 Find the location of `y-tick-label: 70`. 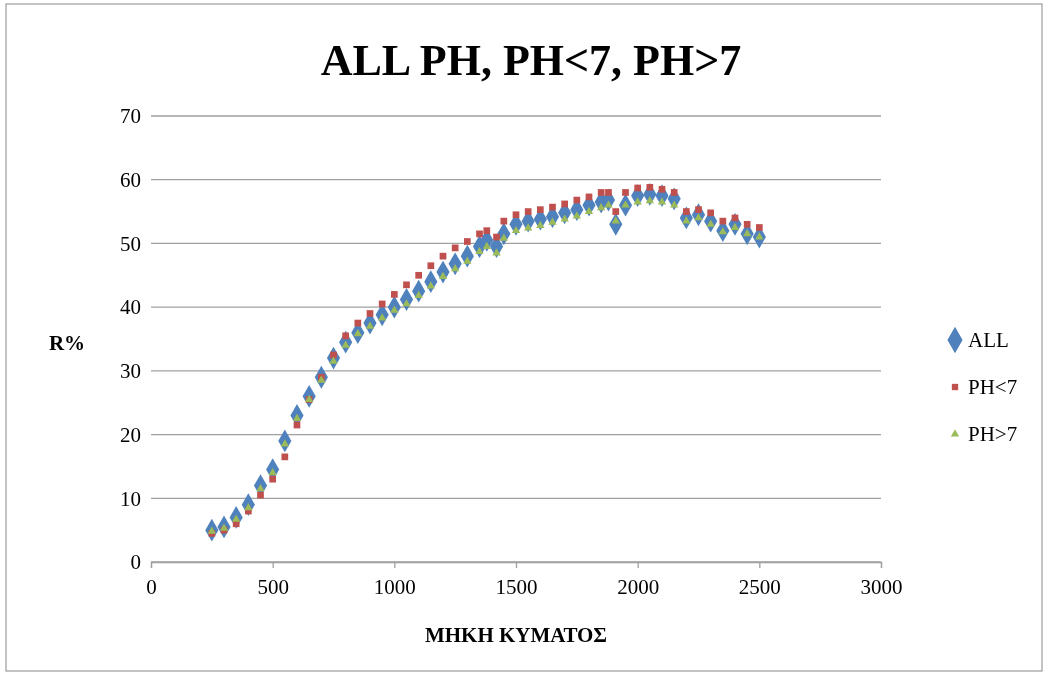

y-tick-label: 70 is located at coordinates (130, 116).